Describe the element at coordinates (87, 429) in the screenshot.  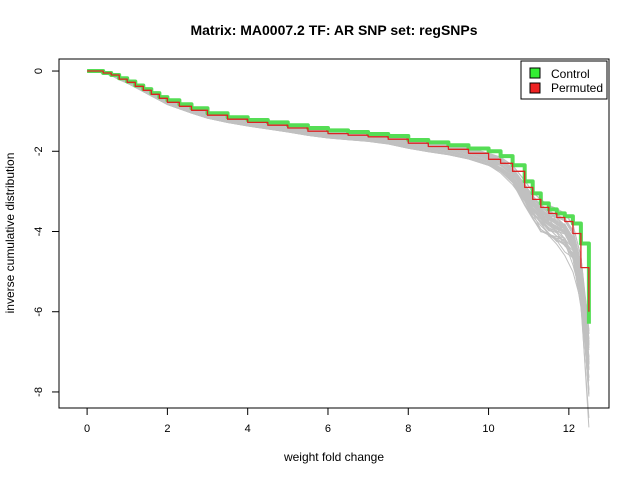
I see `x-tick-label: 0` at that location.